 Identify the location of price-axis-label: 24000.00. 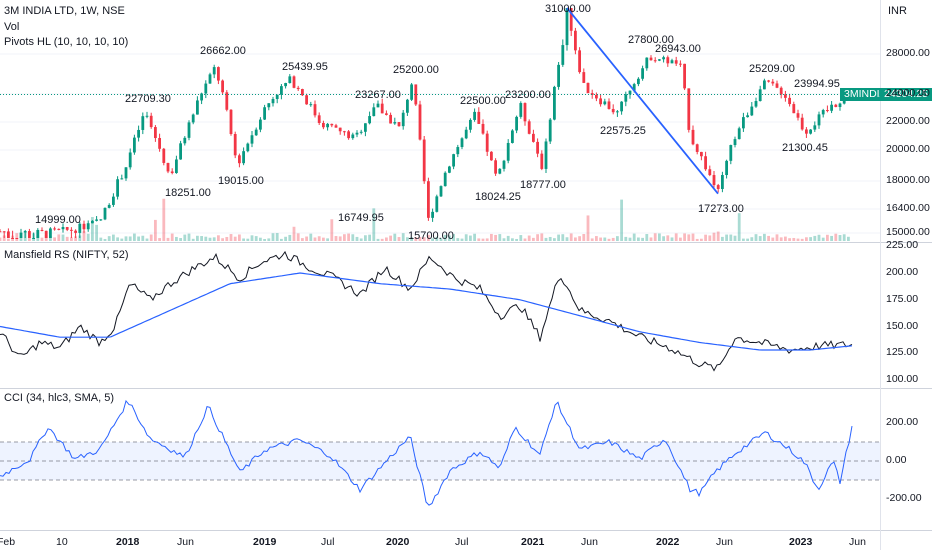
(908, 93).